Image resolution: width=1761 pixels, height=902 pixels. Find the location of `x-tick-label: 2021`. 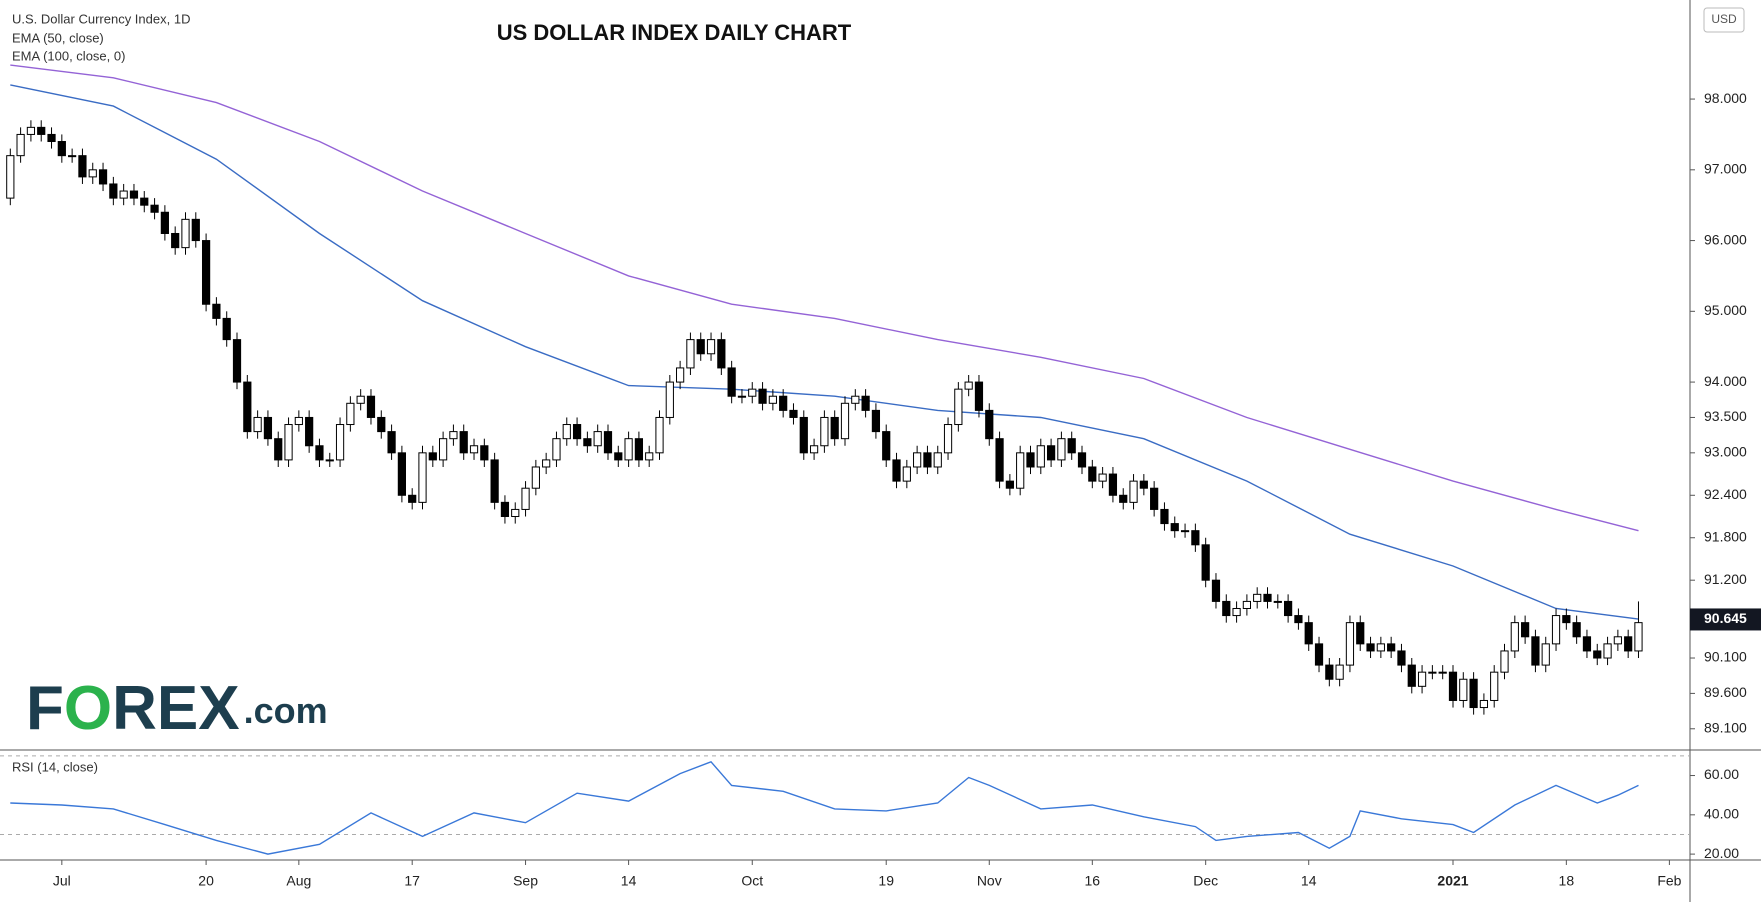

x-tick-label: 2021 is located at coordinates (1452, 881).